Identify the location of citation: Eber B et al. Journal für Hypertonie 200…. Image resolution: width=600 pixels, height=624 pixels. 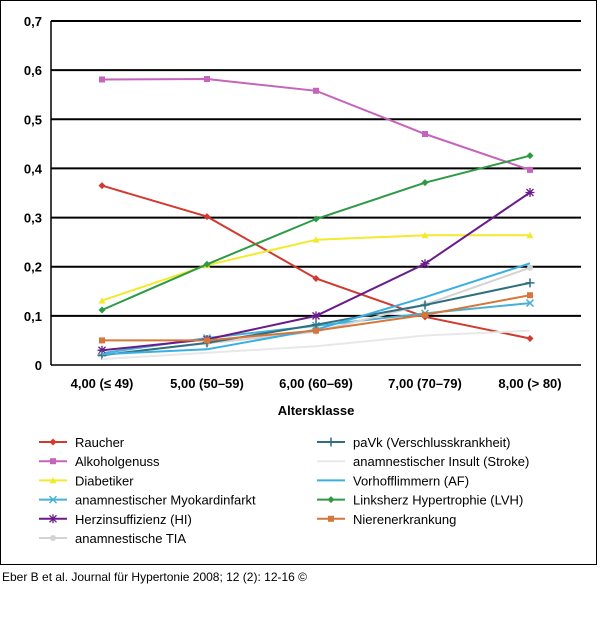
(155, 577).